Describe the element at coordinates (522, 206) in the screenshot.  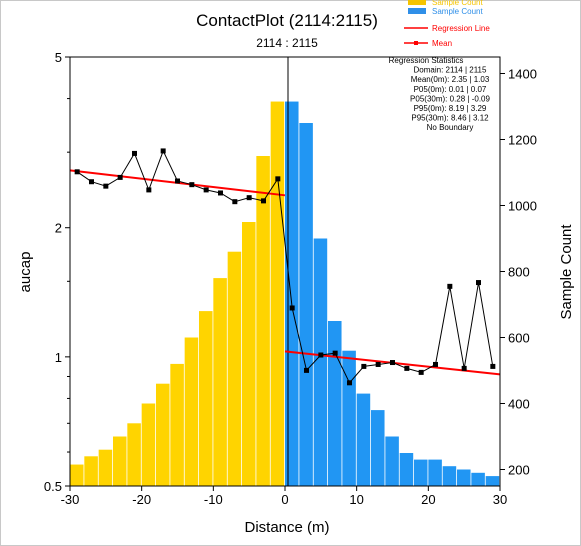
I see `y2-tick-label: 1000` at that location.